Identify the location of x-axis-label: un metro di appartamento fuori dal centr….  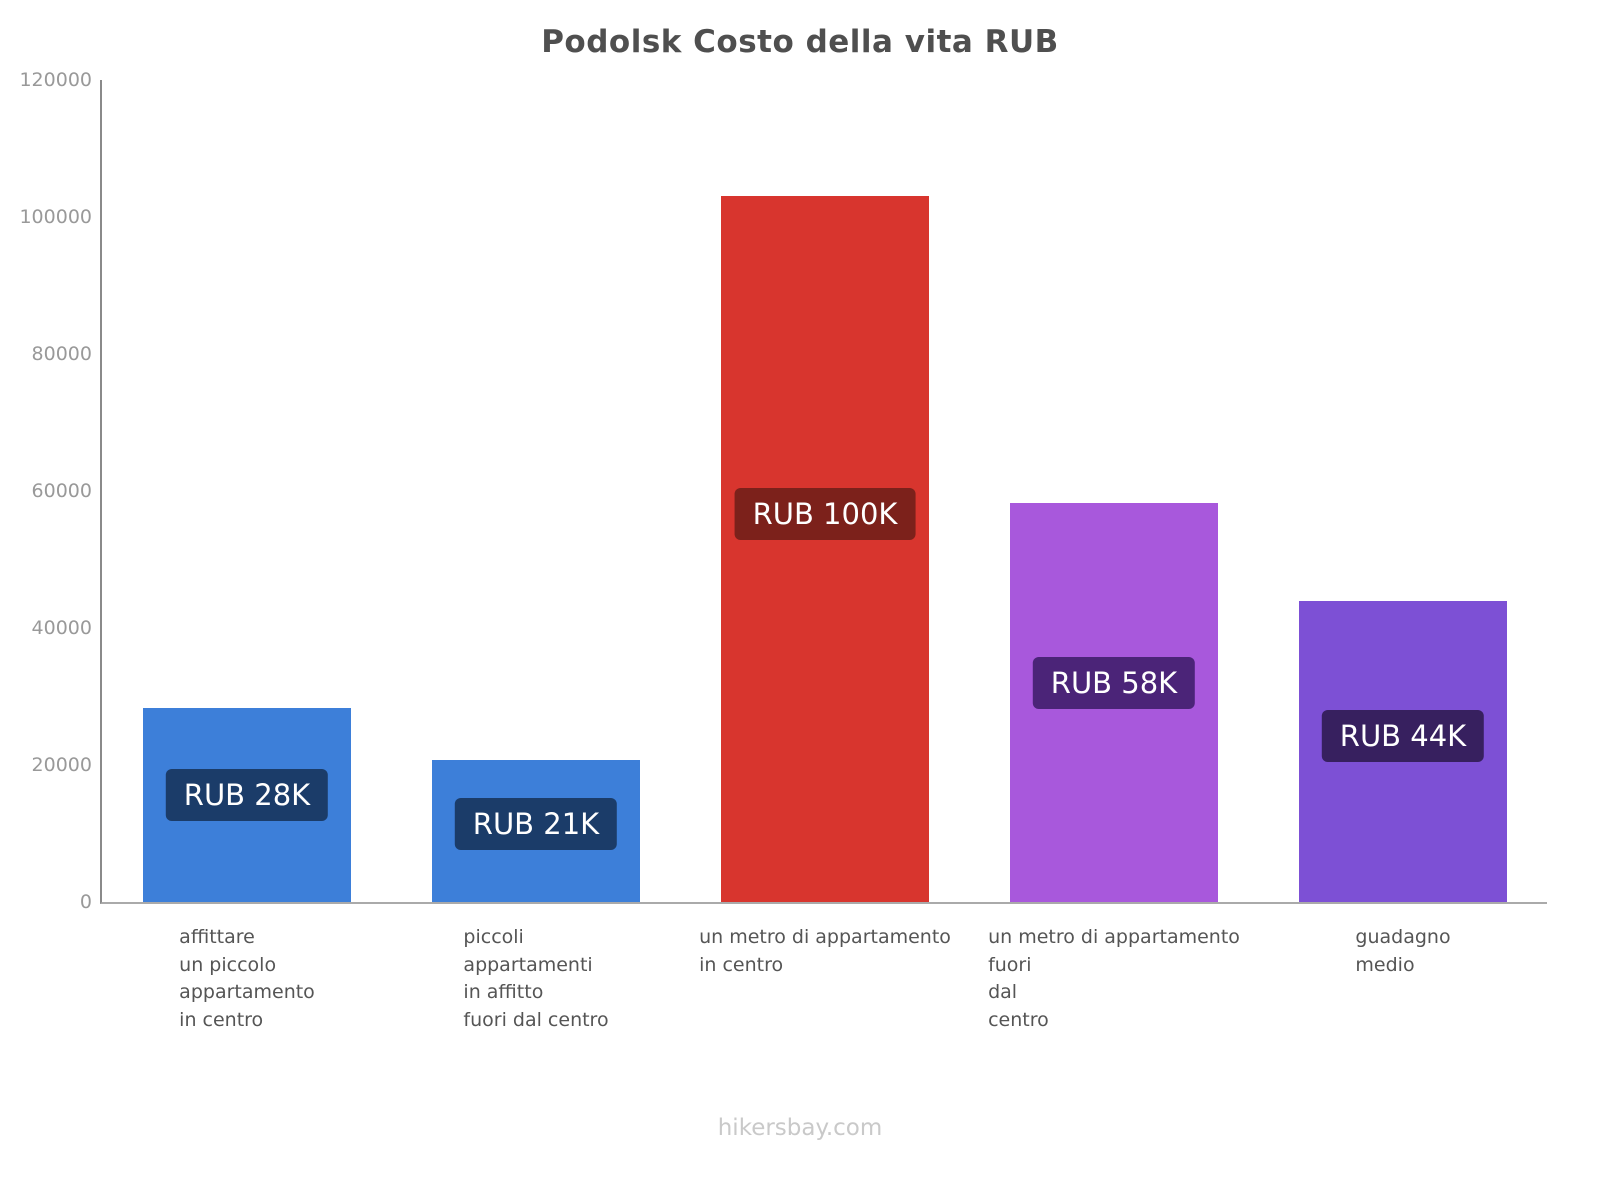
(1114, 978).